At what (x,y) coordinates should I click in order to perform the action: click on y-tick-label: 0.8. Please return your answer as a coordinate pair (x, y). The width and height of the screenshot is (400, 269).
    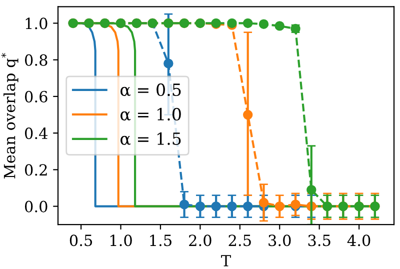
    Looking at the image, I should click on (36, 60).